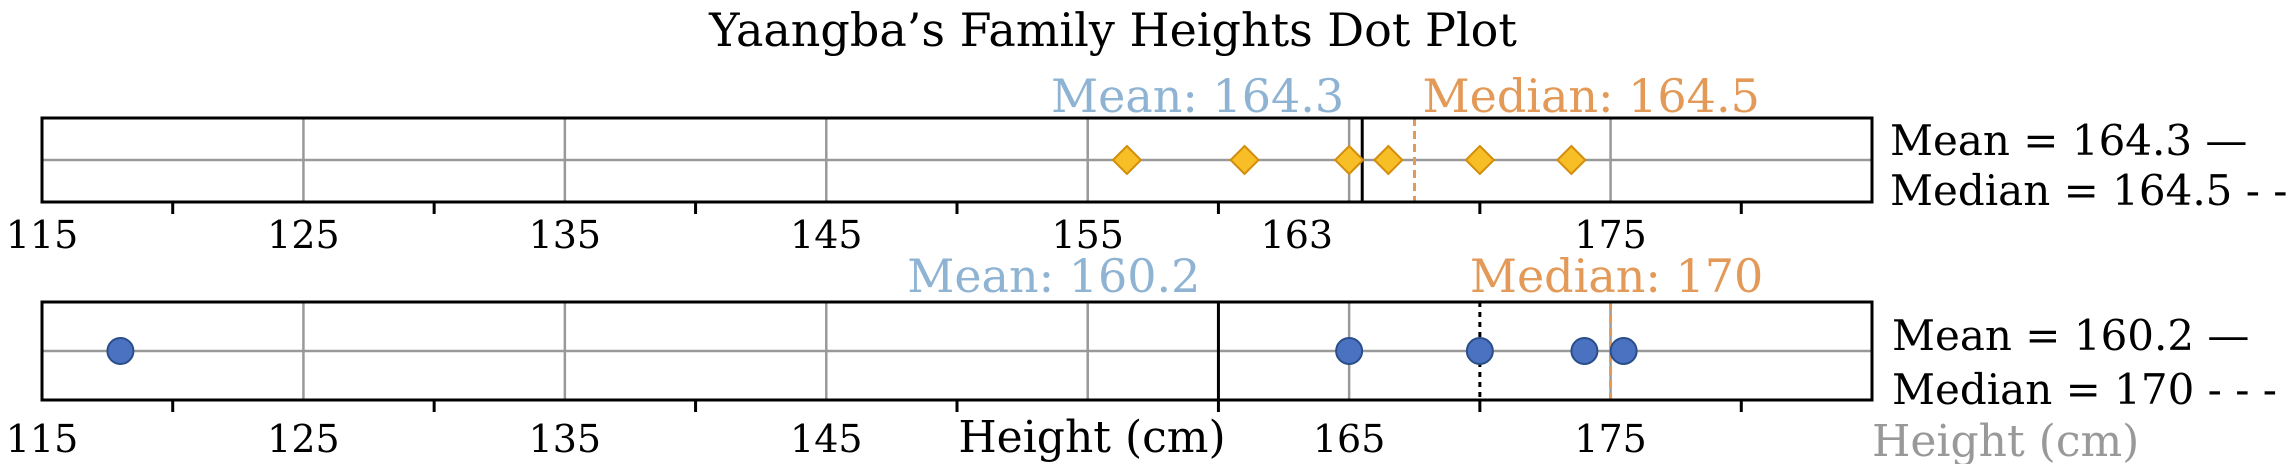 The height and width of the screenshot is (464, 2287). I want to click on side-legend-median: Median = 170 - - -, so click(2084, 389).